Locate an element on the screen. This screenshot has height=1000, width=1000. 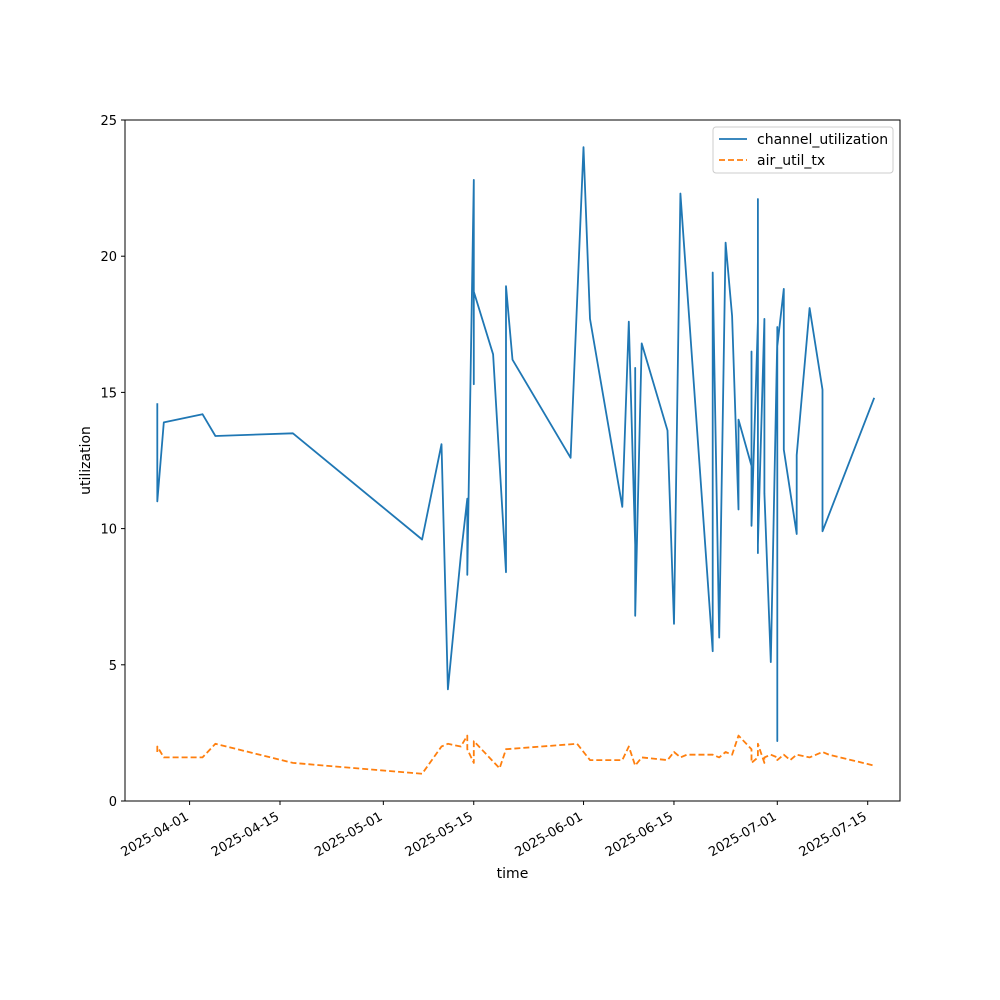
x-axis-label: time is located at coordinates (513, 874).